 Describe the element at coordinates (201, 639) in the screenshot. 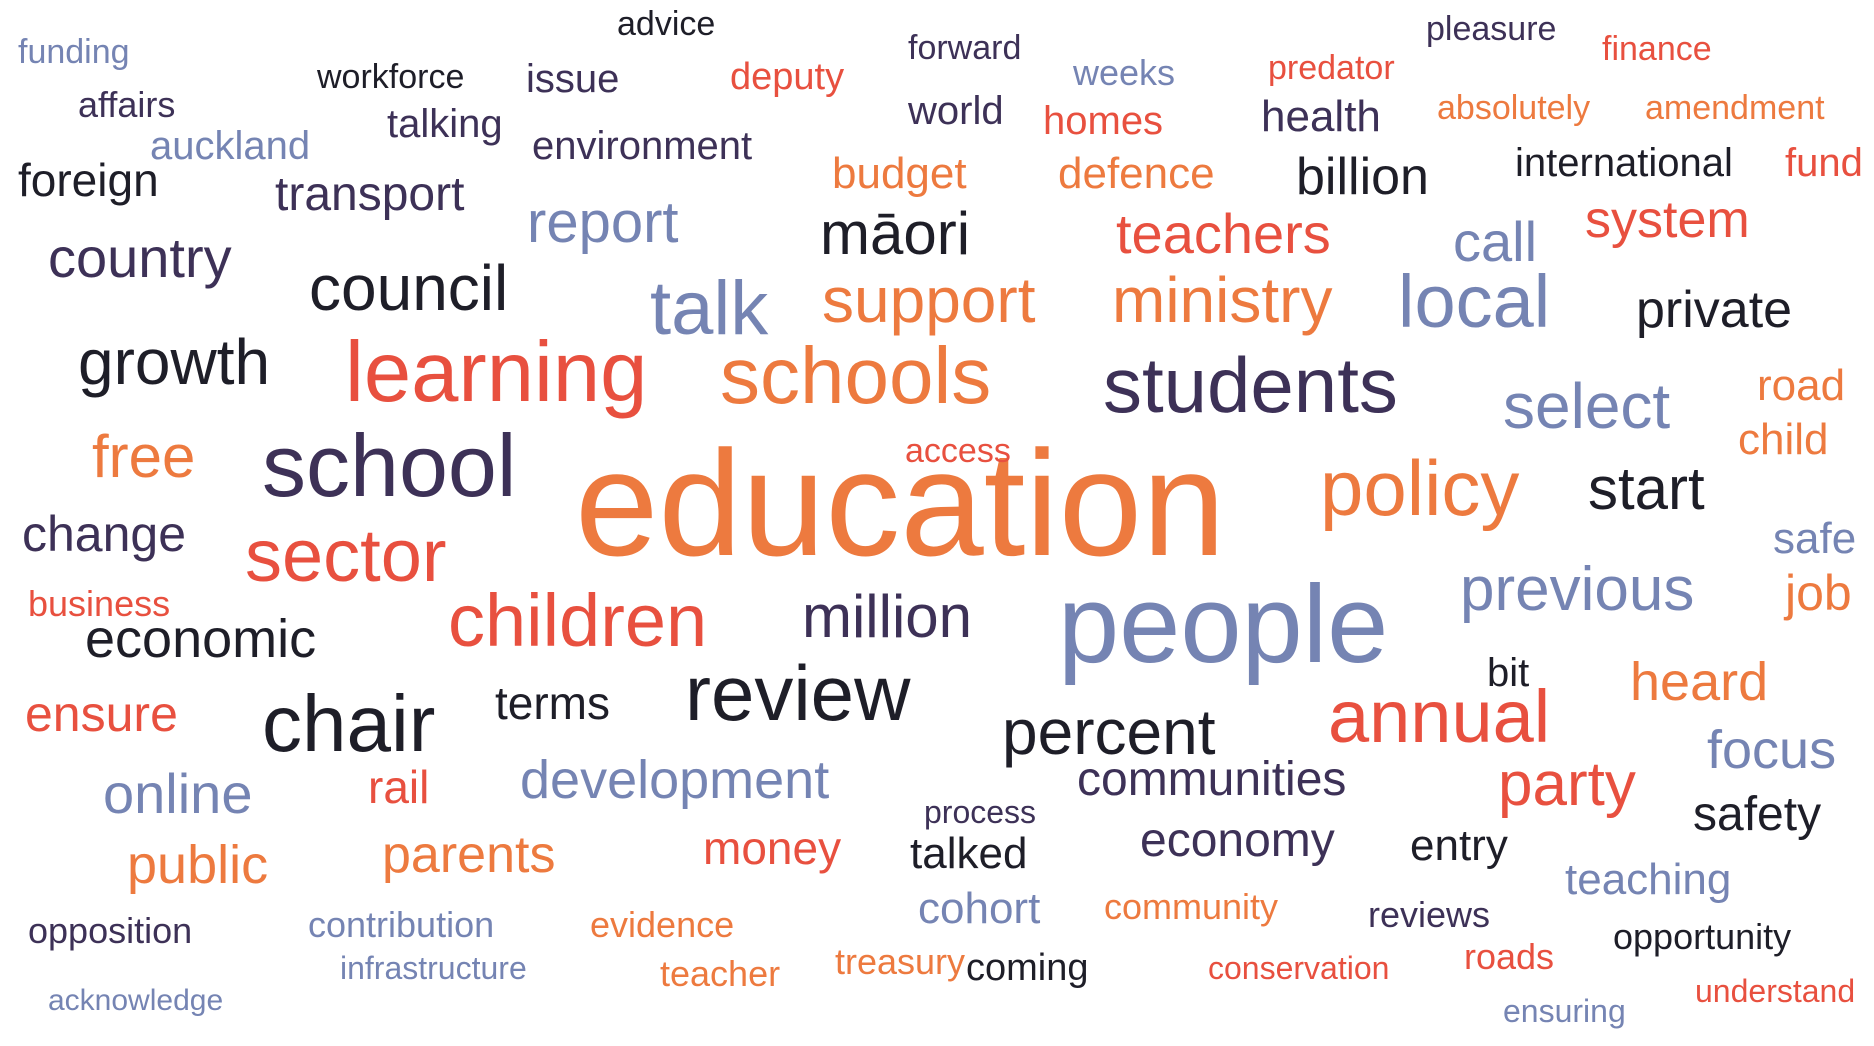

I see `word-economic: economic` at that location.